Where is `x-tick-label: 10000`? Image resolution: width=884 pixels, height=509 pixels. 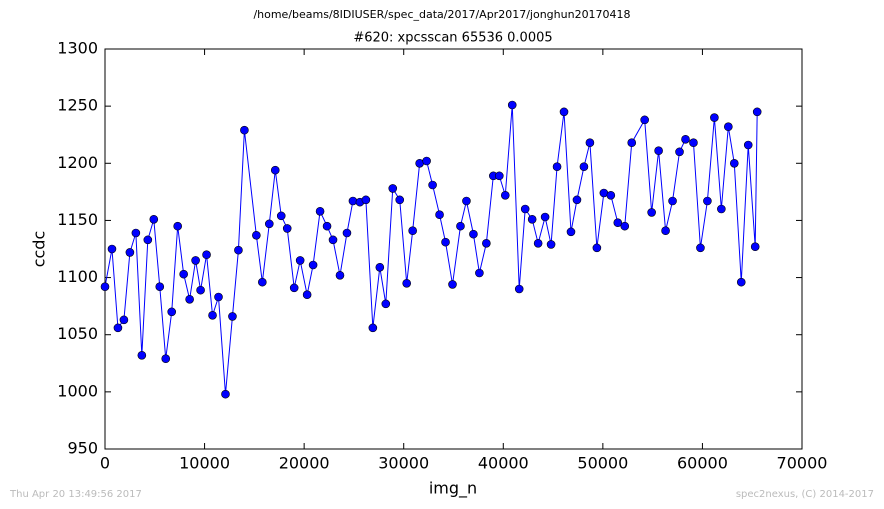
x-tick-label: 10000 is located at coordinates (204, 463).